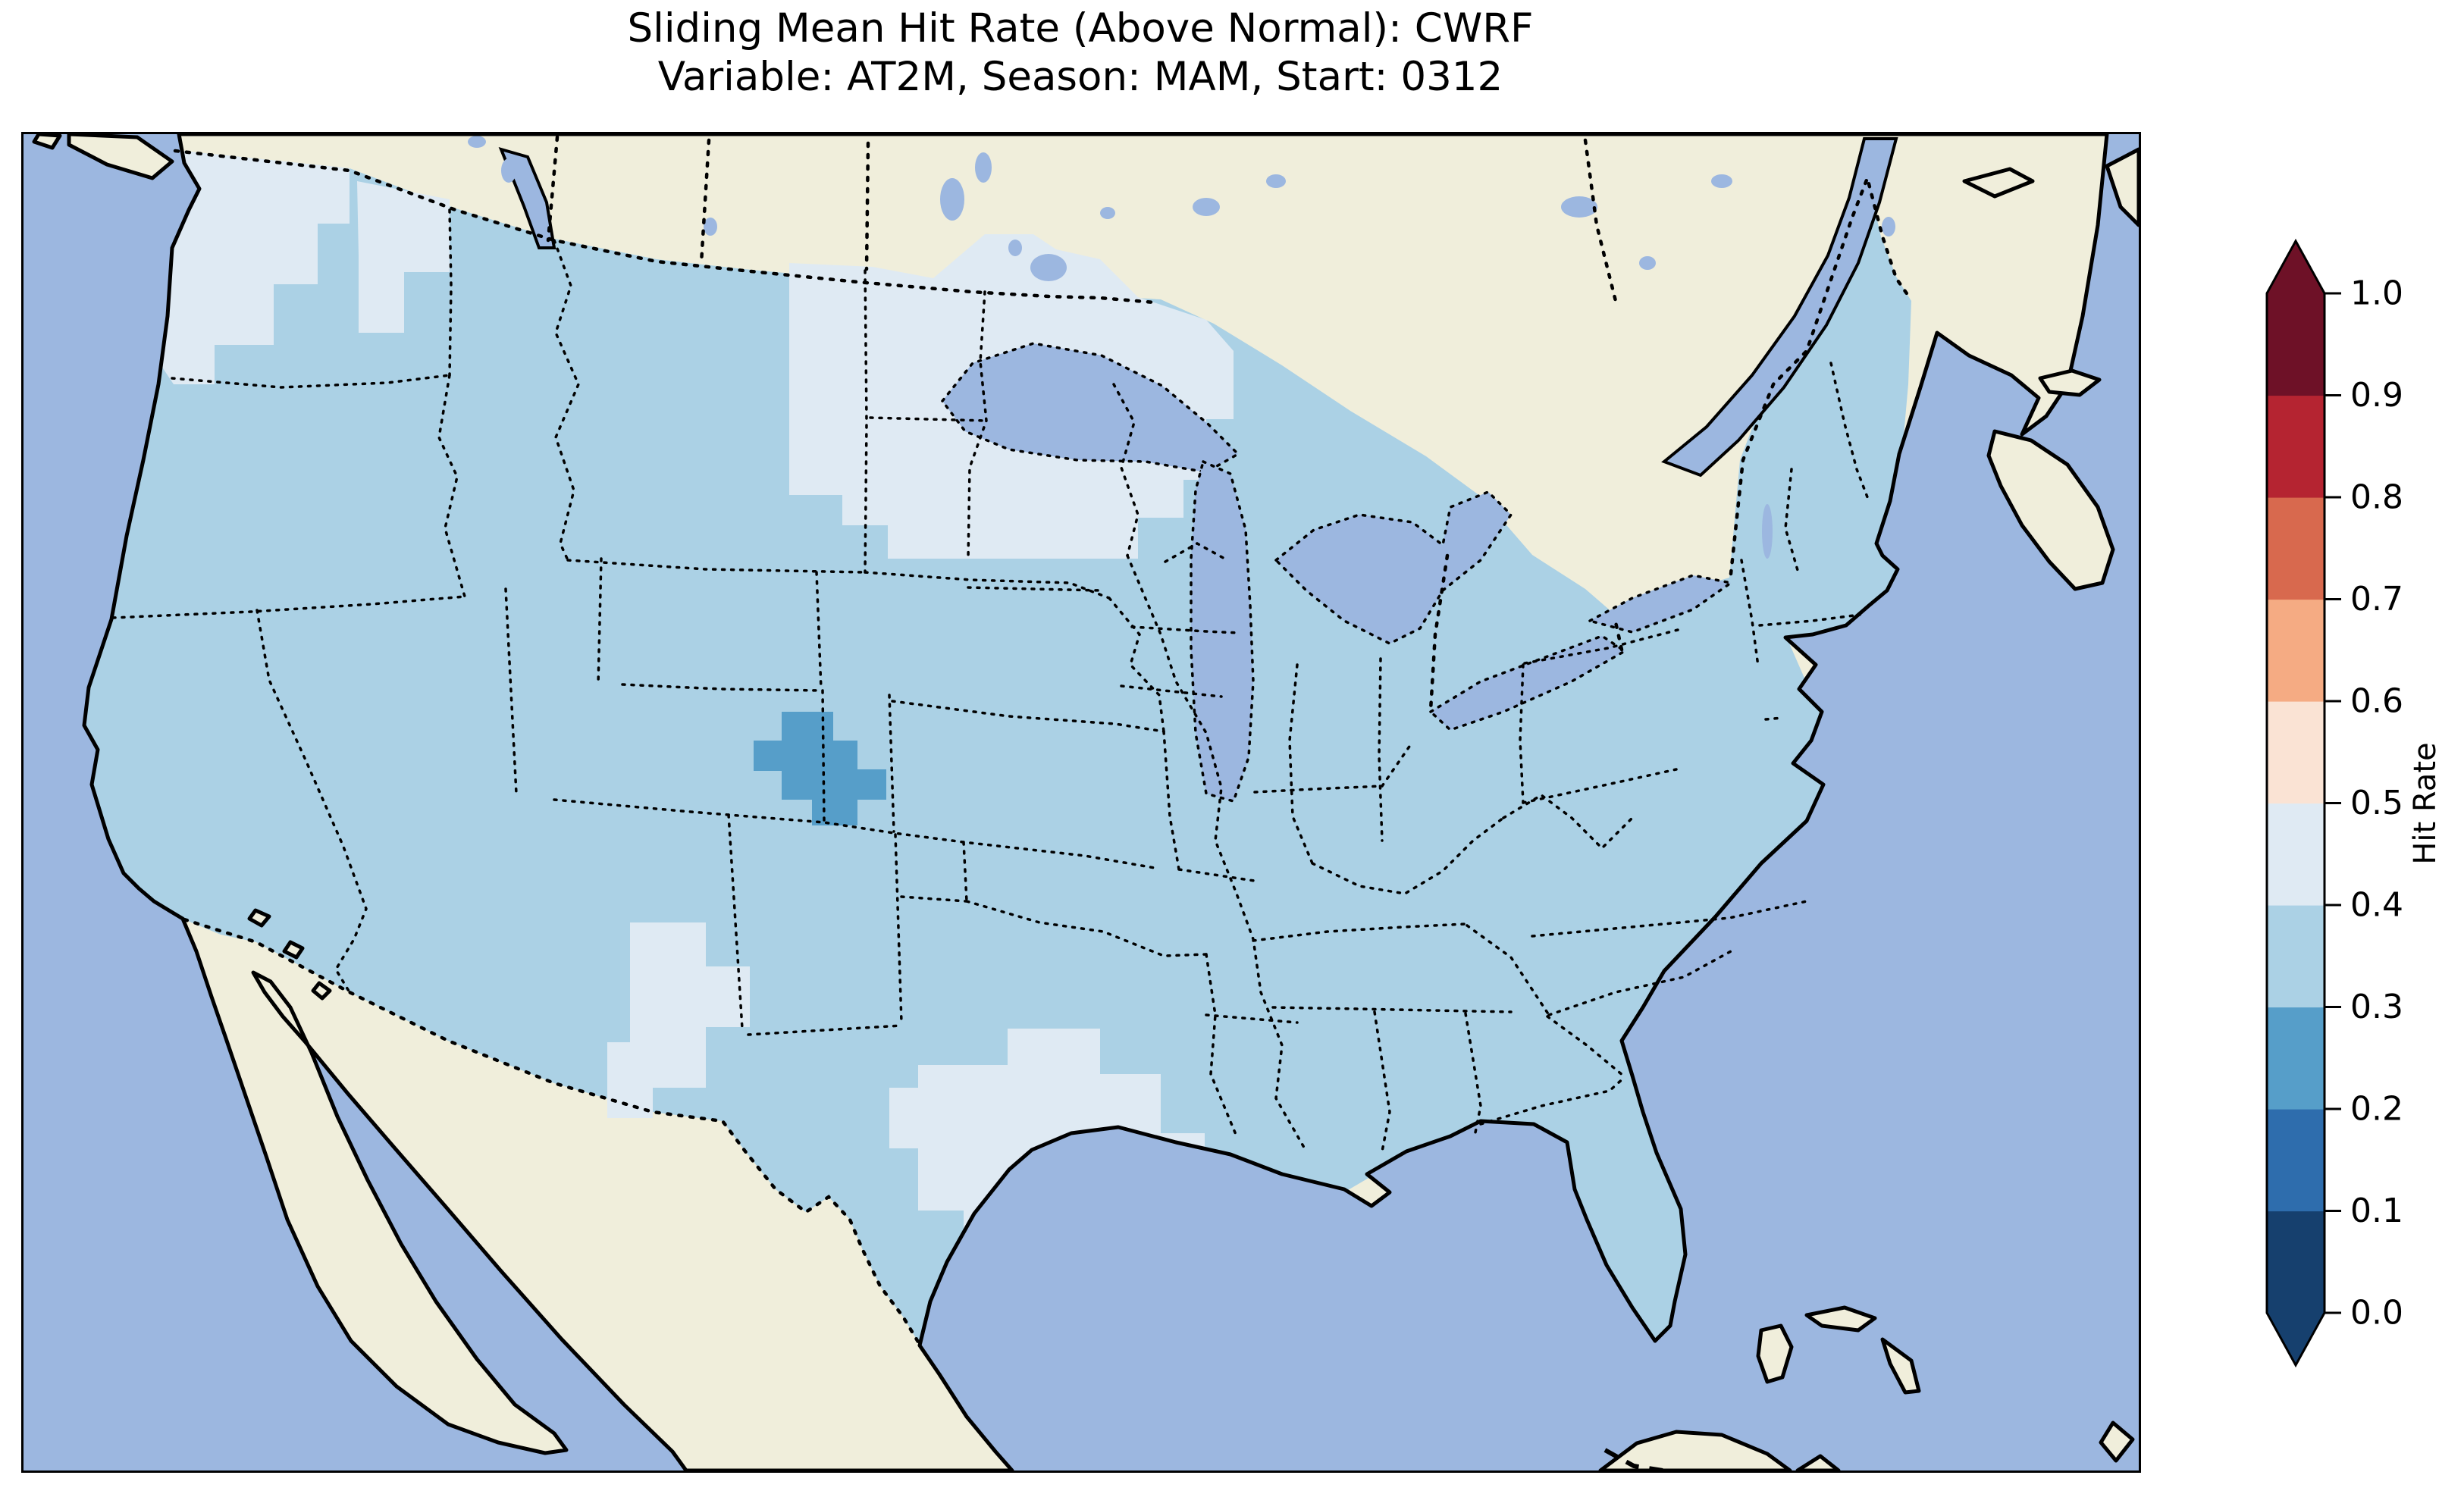 The height and width of the screenshot is (1494, 2464). What do you see at coordinates (1394, 567) in the screenshot?
I see `lake-huron` at bounding box center [1394, 567].